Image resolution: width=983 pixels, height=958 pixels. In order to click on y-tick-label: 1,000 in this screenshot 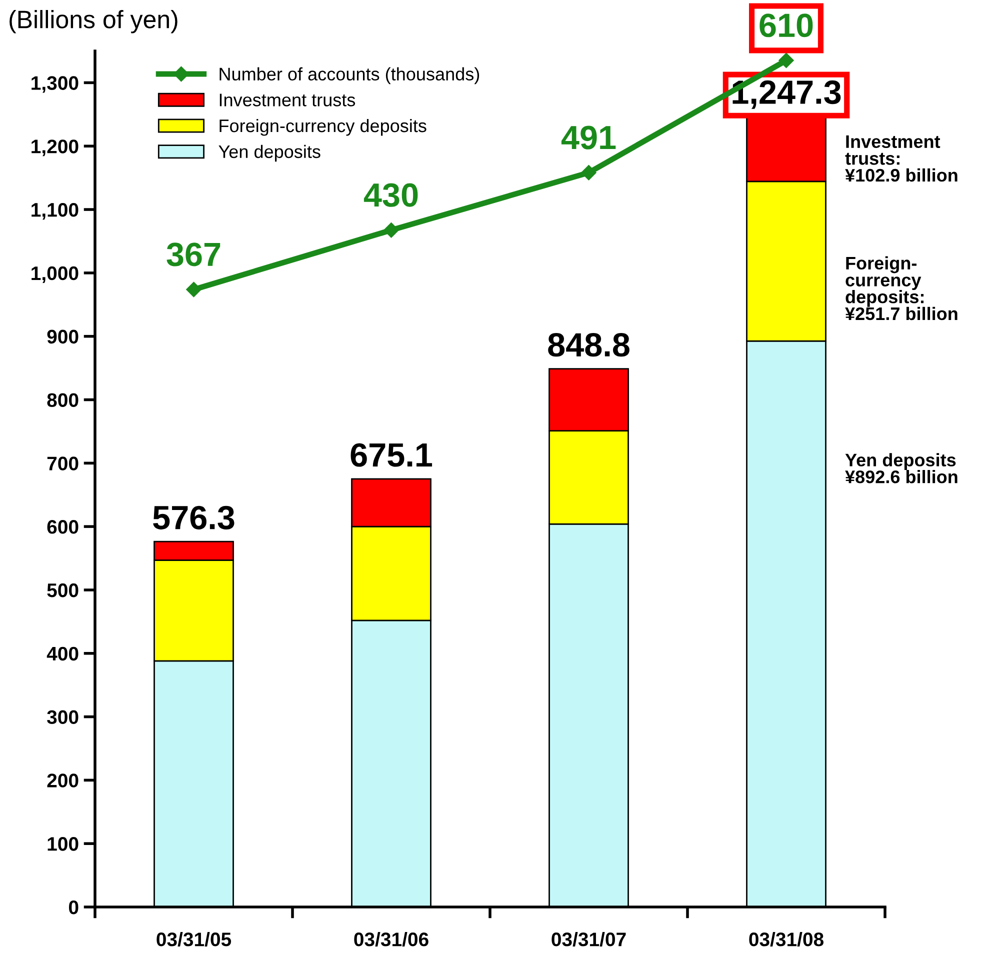, I will do `click(55, 274)`.